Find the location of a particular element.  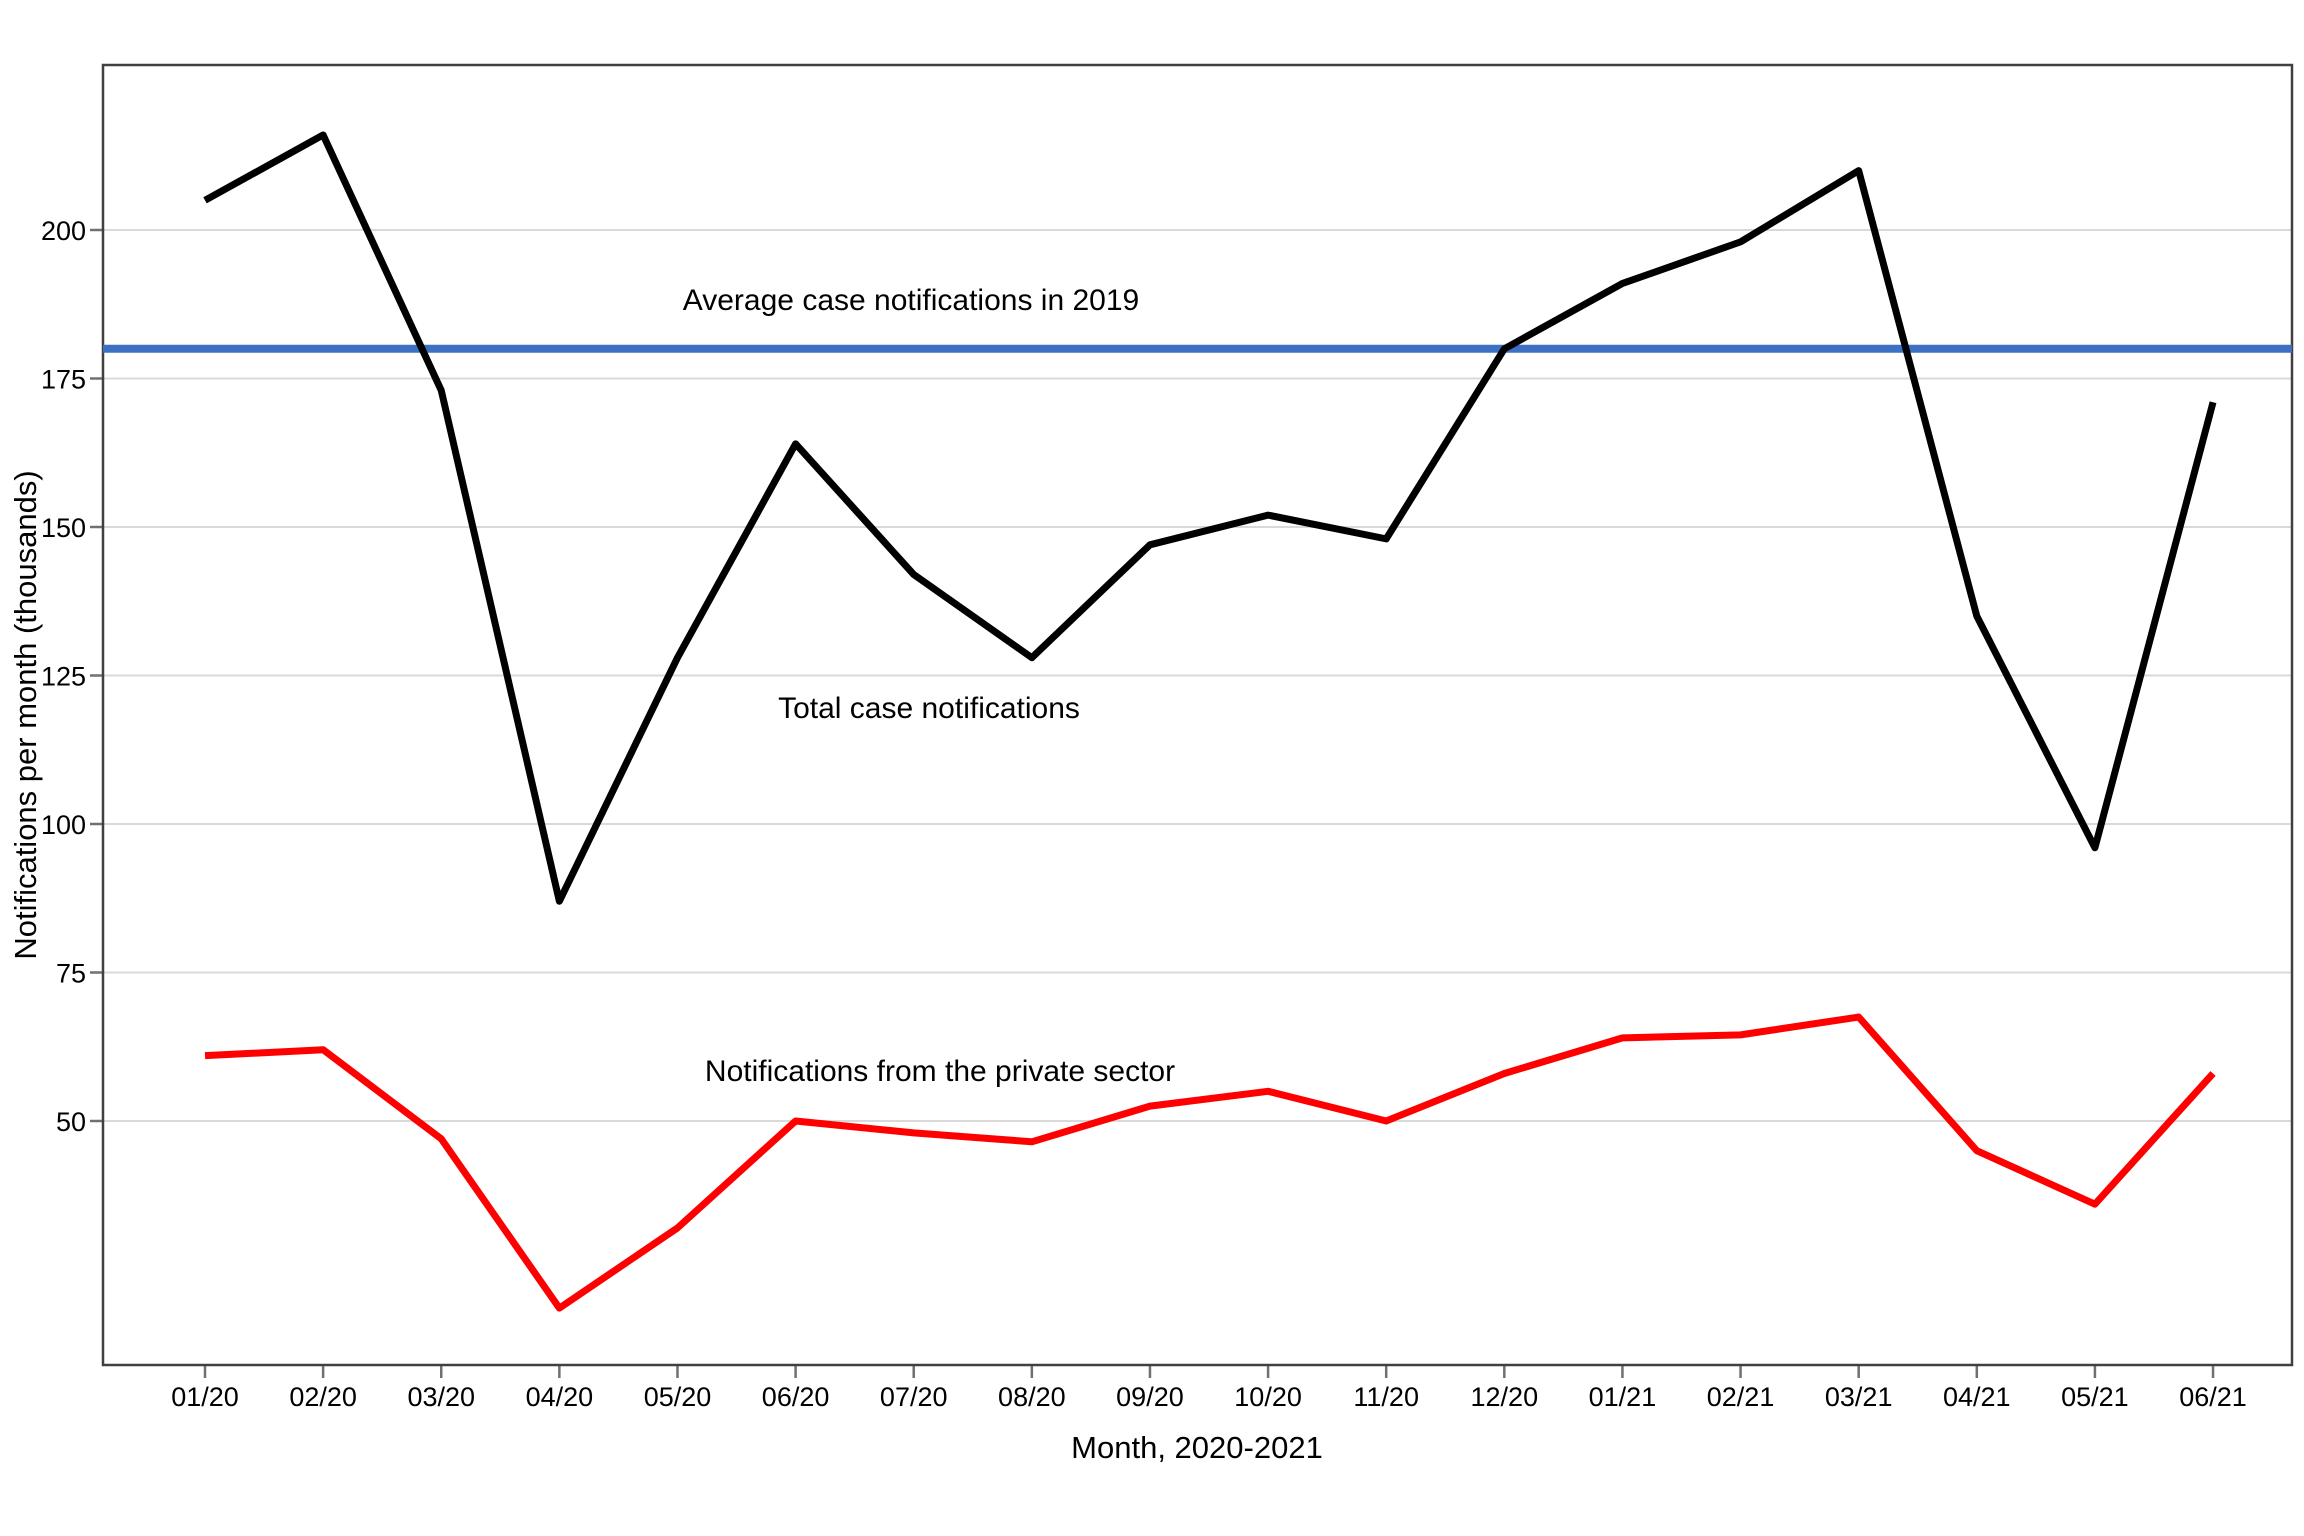

y-tick-label: 50 is located at coordinates (71, 1122).